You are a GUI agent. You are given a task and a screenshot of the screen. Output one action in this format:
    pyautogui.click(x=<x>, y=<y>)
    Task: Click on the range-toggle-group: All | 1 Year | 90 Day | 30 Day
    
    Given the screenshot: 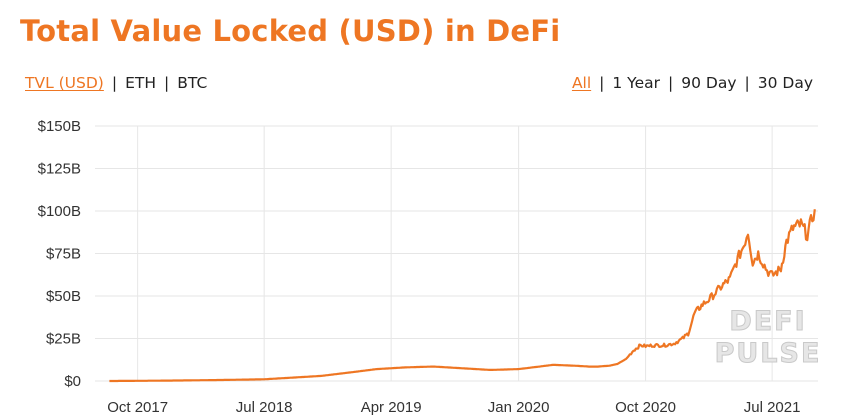 What is the action you would take?
    pyautogui.click(x=692, y=83)
    